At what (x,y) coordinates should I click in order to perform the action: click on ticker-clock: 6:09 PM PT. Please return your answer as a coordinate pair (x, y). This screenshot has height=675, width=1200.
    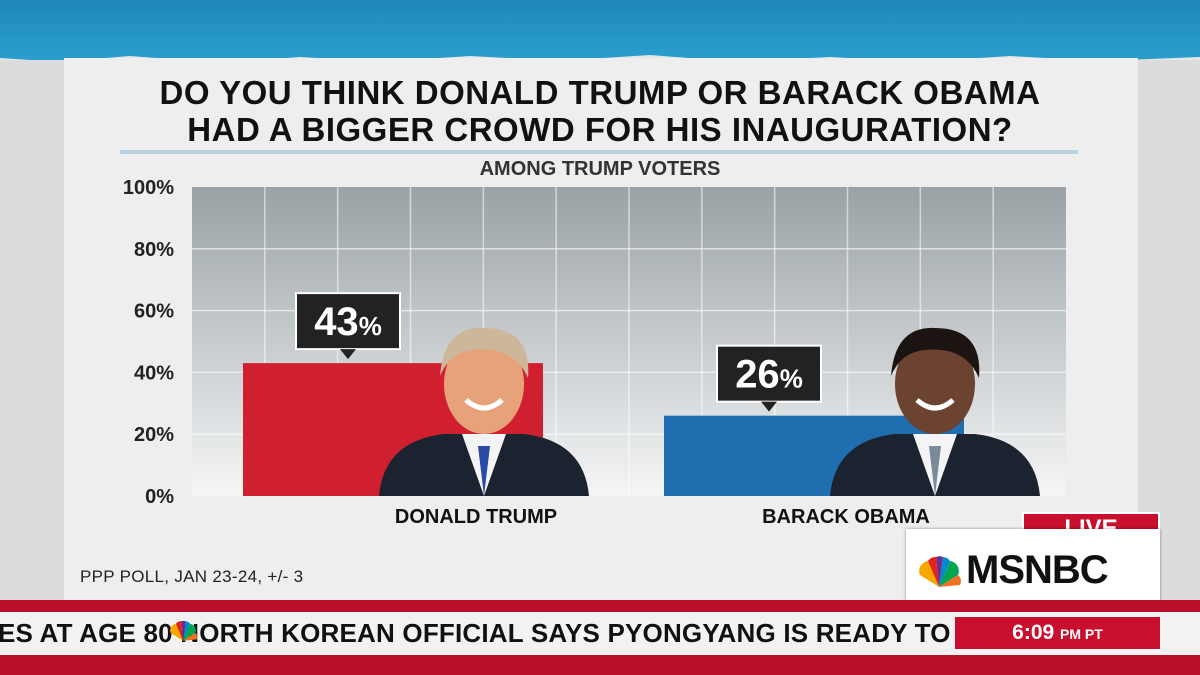
    Looking at the image, I should click on (1057, 633).